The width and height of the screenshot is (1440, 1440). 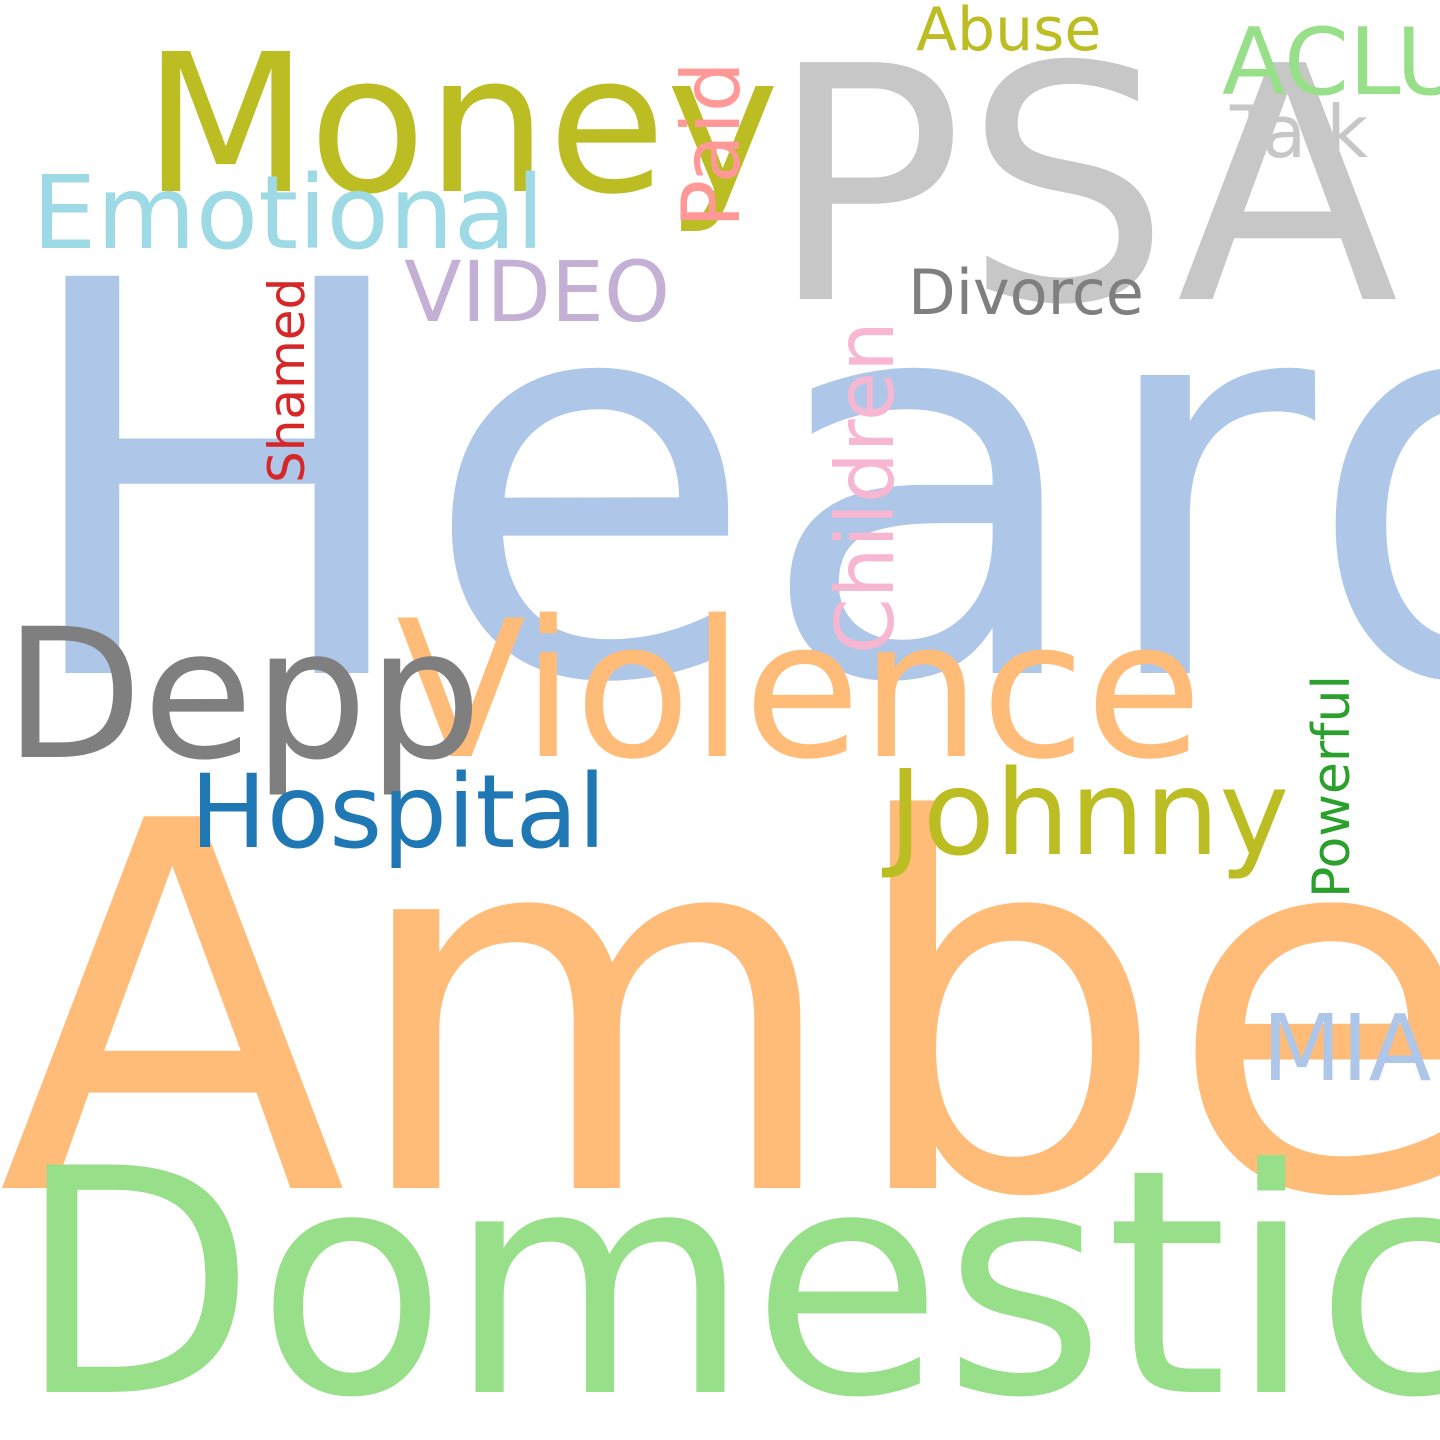 What do you see at coordinates (1347, 1048) in the screenshot?
I see `word-mia: MIA` at bounding box center [1347, 1048].